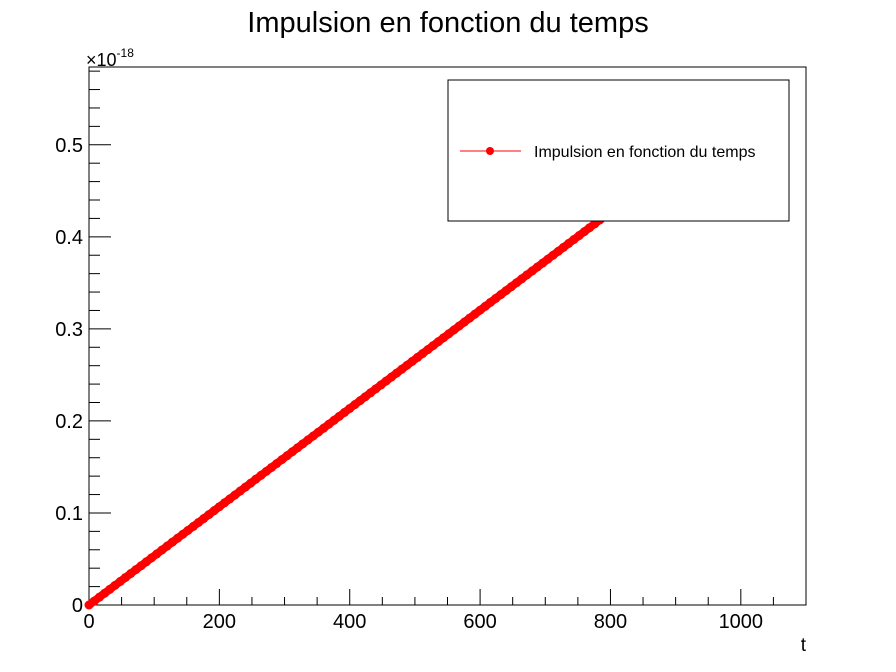 Image resolution: width=896 pixels, height=672 pixels. I want to click on x-axis-ticks, so click(447, 597).